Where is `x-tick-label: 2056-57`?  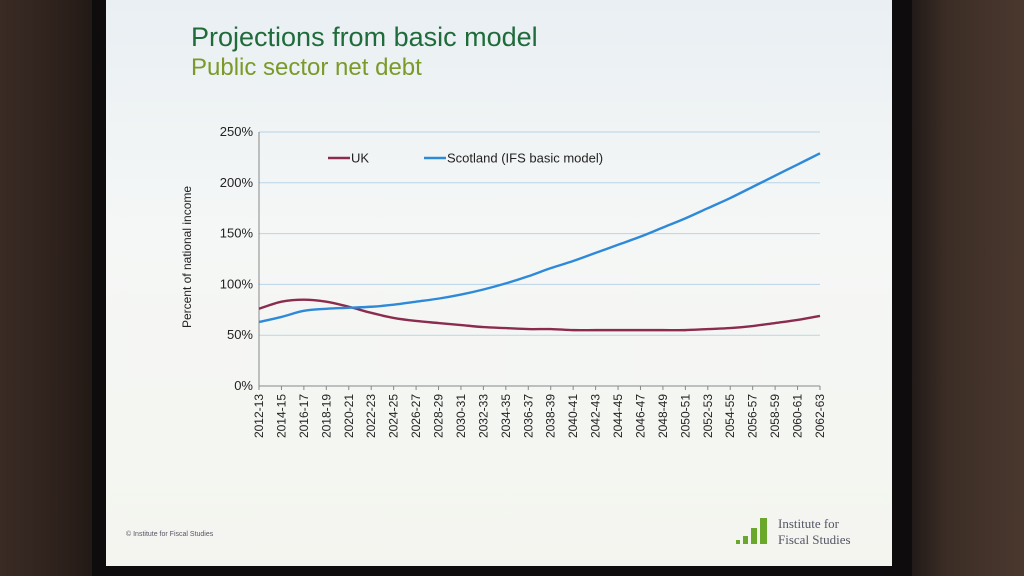
x-tick-label: 2056-57 is located at coordinates (753, 416).